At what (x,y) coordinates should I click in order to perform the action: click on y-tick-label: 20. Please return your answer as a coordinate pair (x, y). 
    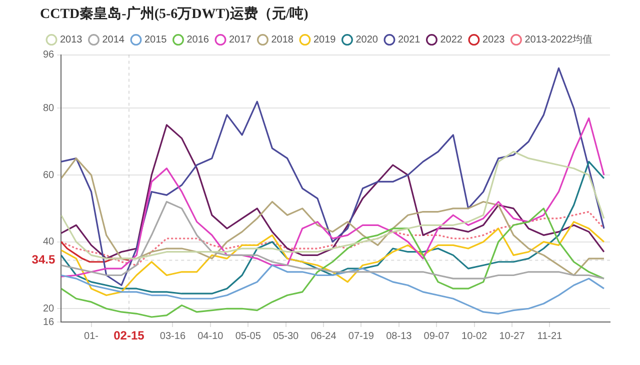
    Looking at the image, I should click on (49, 308).